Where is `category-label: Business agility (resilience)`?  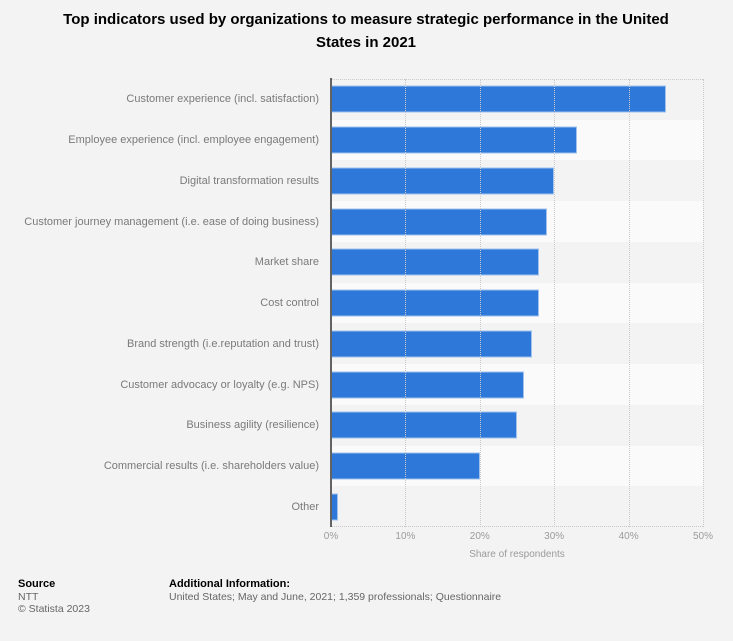 category-label: Business agility (resilience) is located at coordinates (252, 425).